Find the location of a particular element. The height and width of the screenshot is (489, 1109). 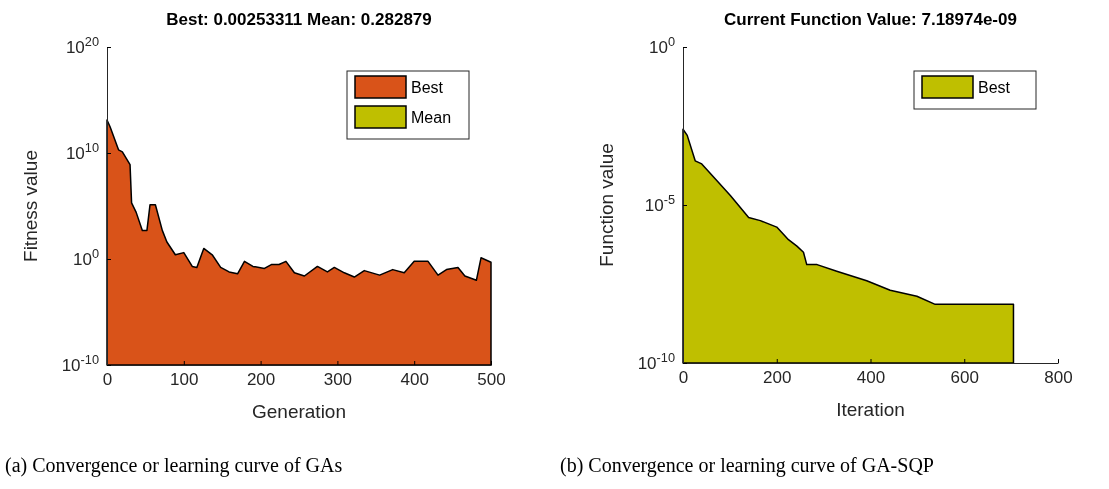

x-tick-label: 600 is located at coordinates (964, 378).